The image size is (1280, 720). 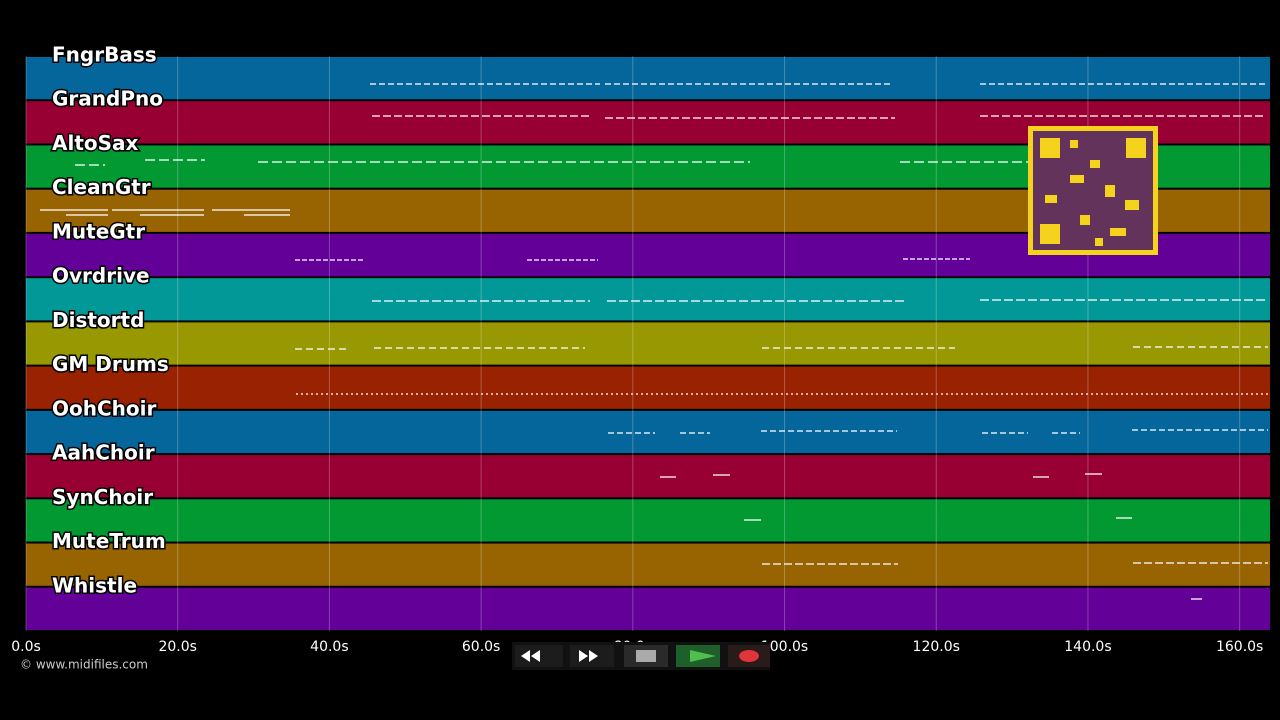 I want to click on transport-controls, so click(x=641, y=656).